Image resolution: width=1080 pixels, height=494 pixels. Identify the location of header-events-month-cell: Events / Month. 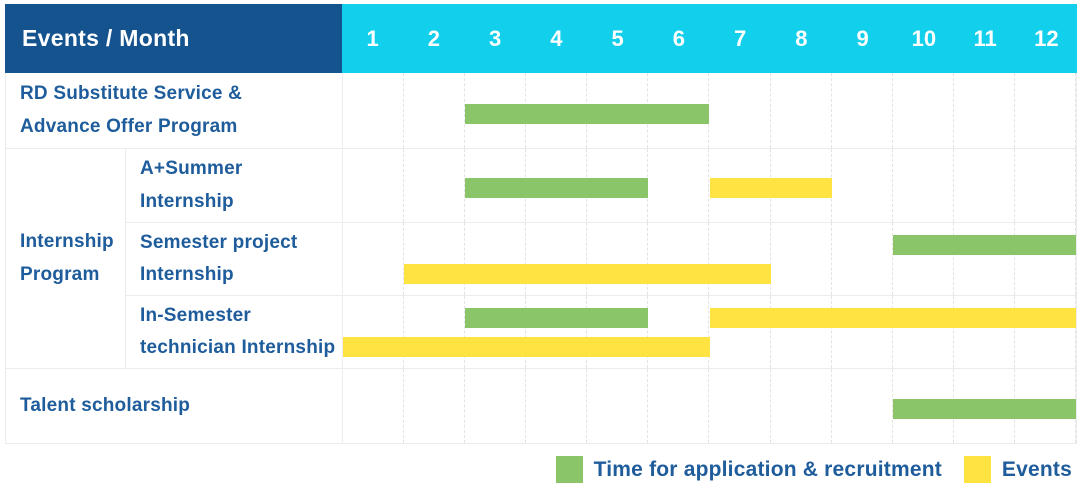
(173, 38).